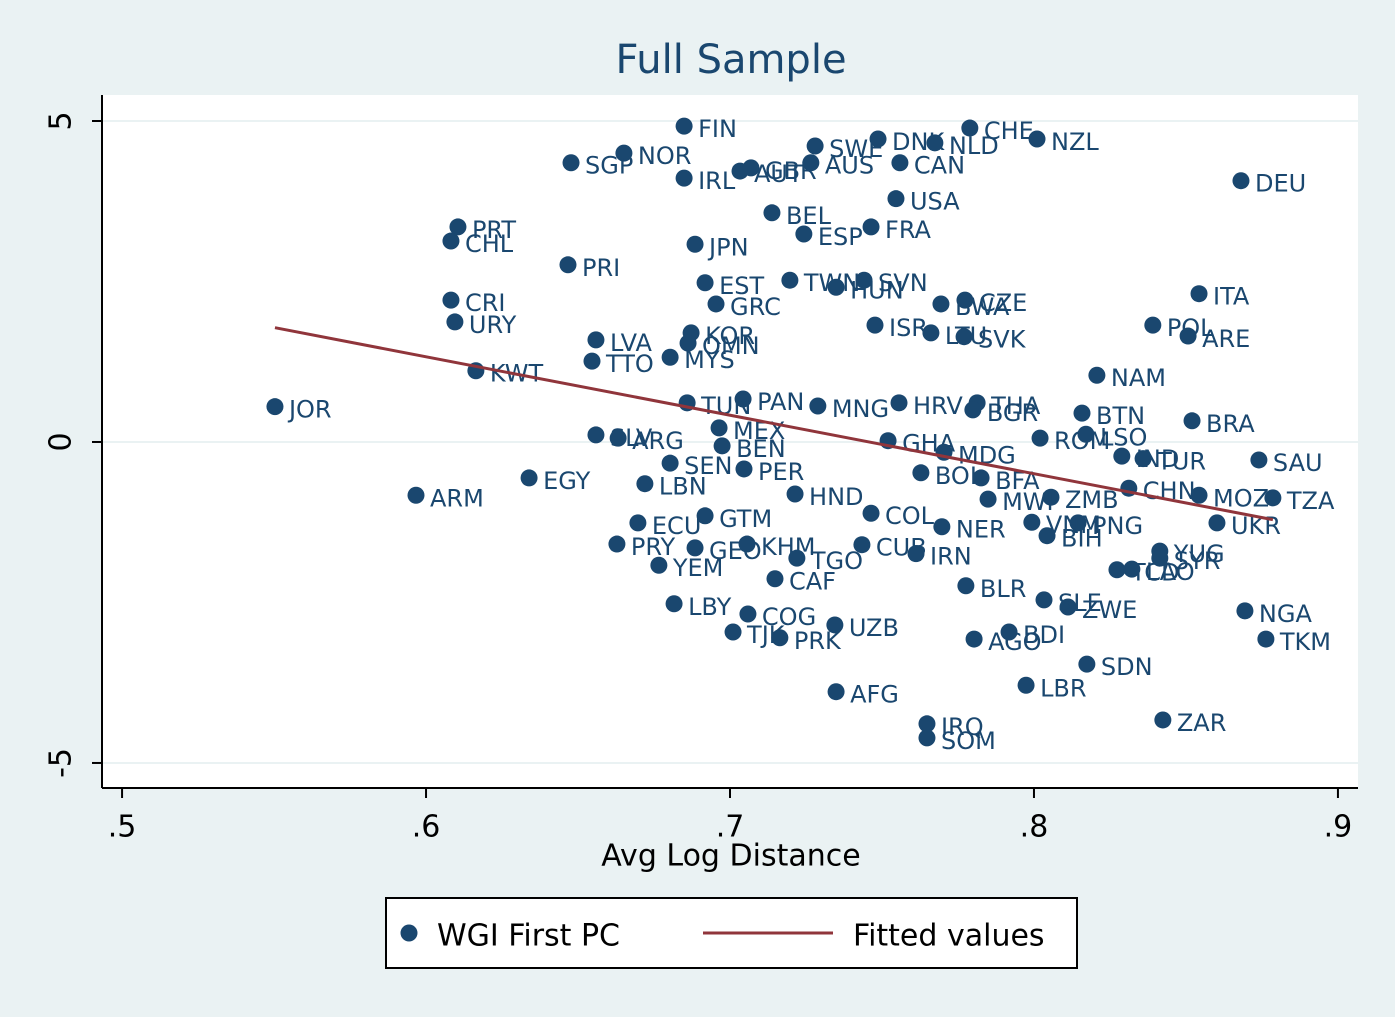 The image size is (1395, 1017). Describe the element at coordinates (788, 547) in the screenshot. I see `point-label: KHM` at that location.